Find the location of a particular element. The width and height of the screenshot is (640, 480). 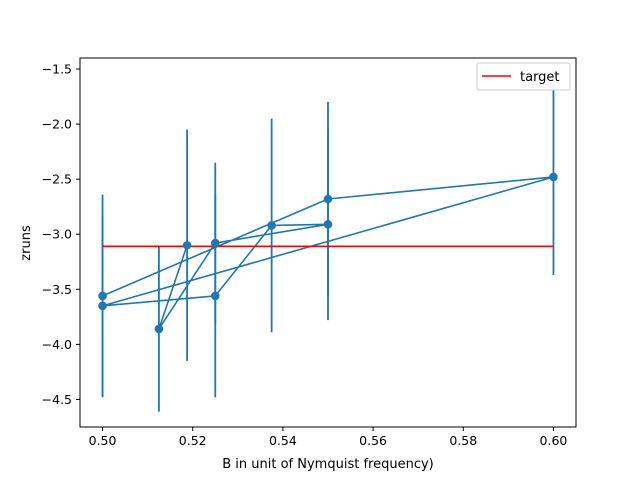

y-tick-label: −3.0 is located at coordinates (57, 234).